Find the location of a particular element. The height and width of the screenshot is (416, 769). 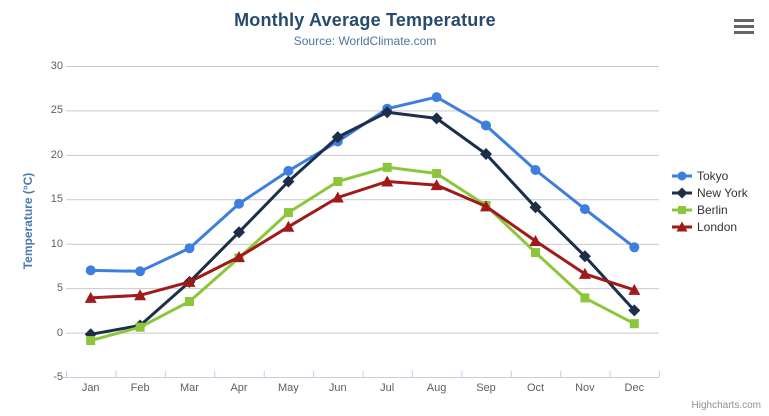

x-axis-label: Jan is located at coordinates (90, 388).